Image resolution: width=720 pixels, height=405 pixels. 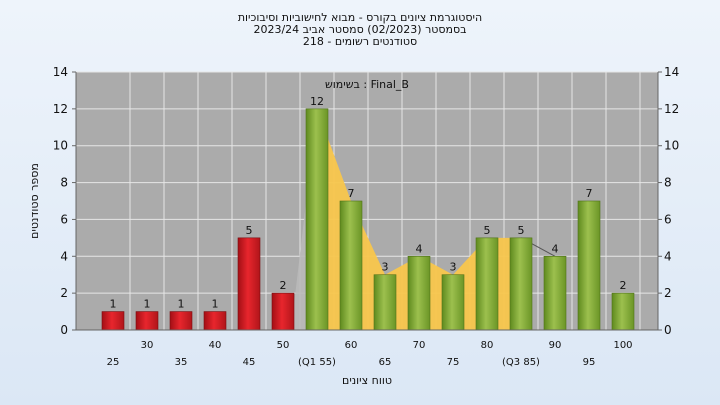 I want to click on bar-value-label: 12, so click(x=317, y=101).